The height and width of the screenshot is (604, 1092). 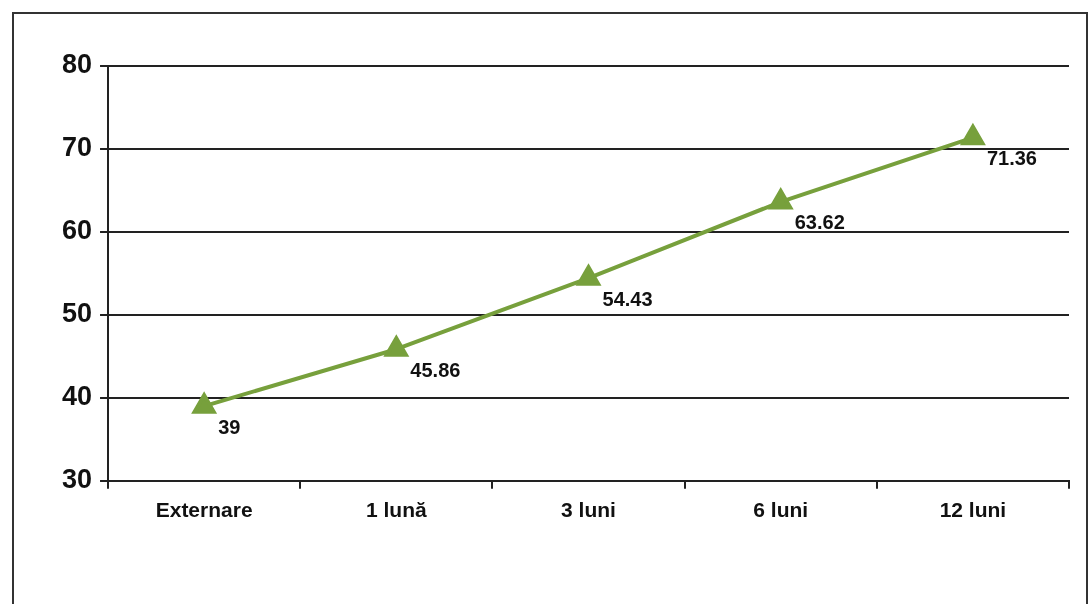 I want to click on data-label: 45.86, so click(x=435, y=369).